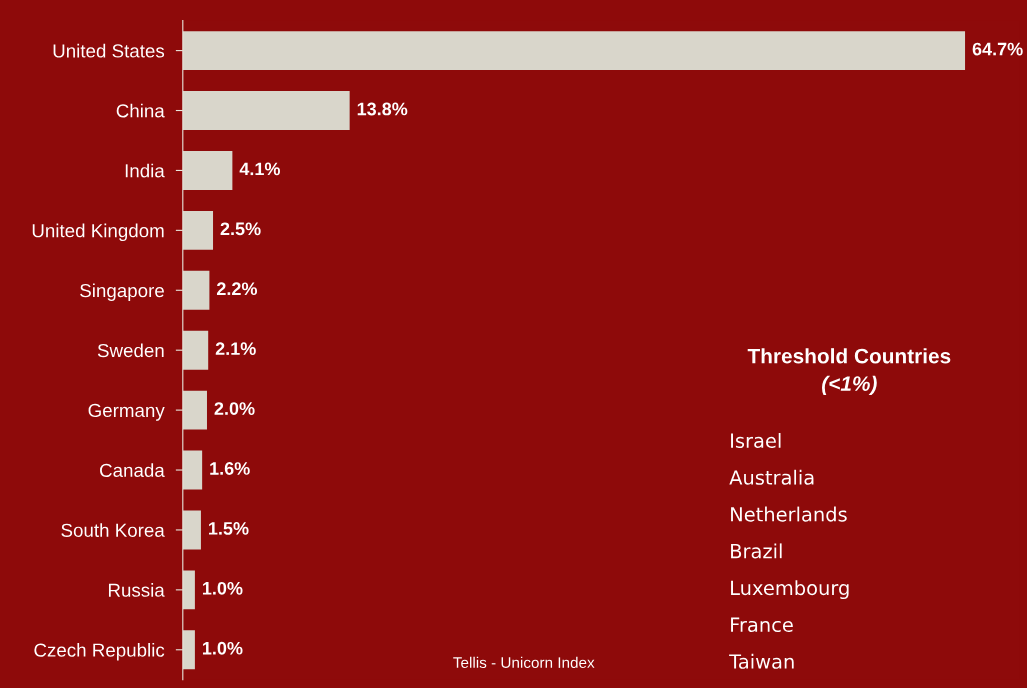 Image resolution: width=1027 pixels, height=688 pixels. Describe the element at coordinates (130, 350) in the screenshot. I see `y-tick-label: Sweden` at that location.